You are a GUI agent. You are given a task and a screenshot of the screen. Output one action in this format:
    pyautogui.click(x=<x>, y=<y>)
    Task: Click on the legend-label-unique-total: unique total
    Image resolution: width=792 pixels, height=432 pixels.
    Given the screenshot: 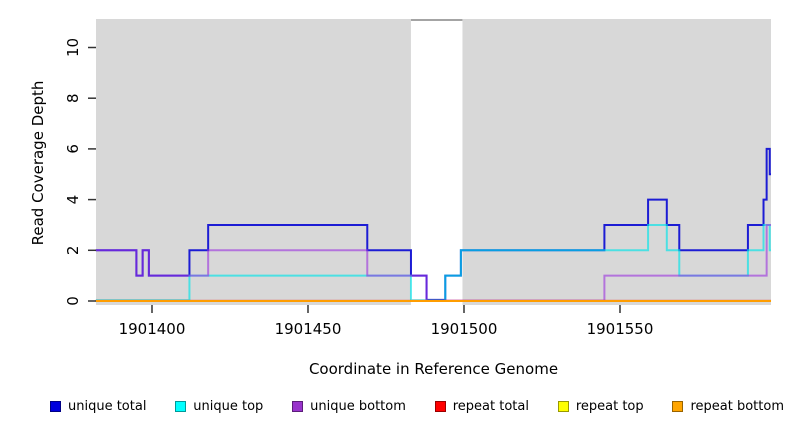 What is the action you would take?
    pyautogui.click(x=107, y=406)
    